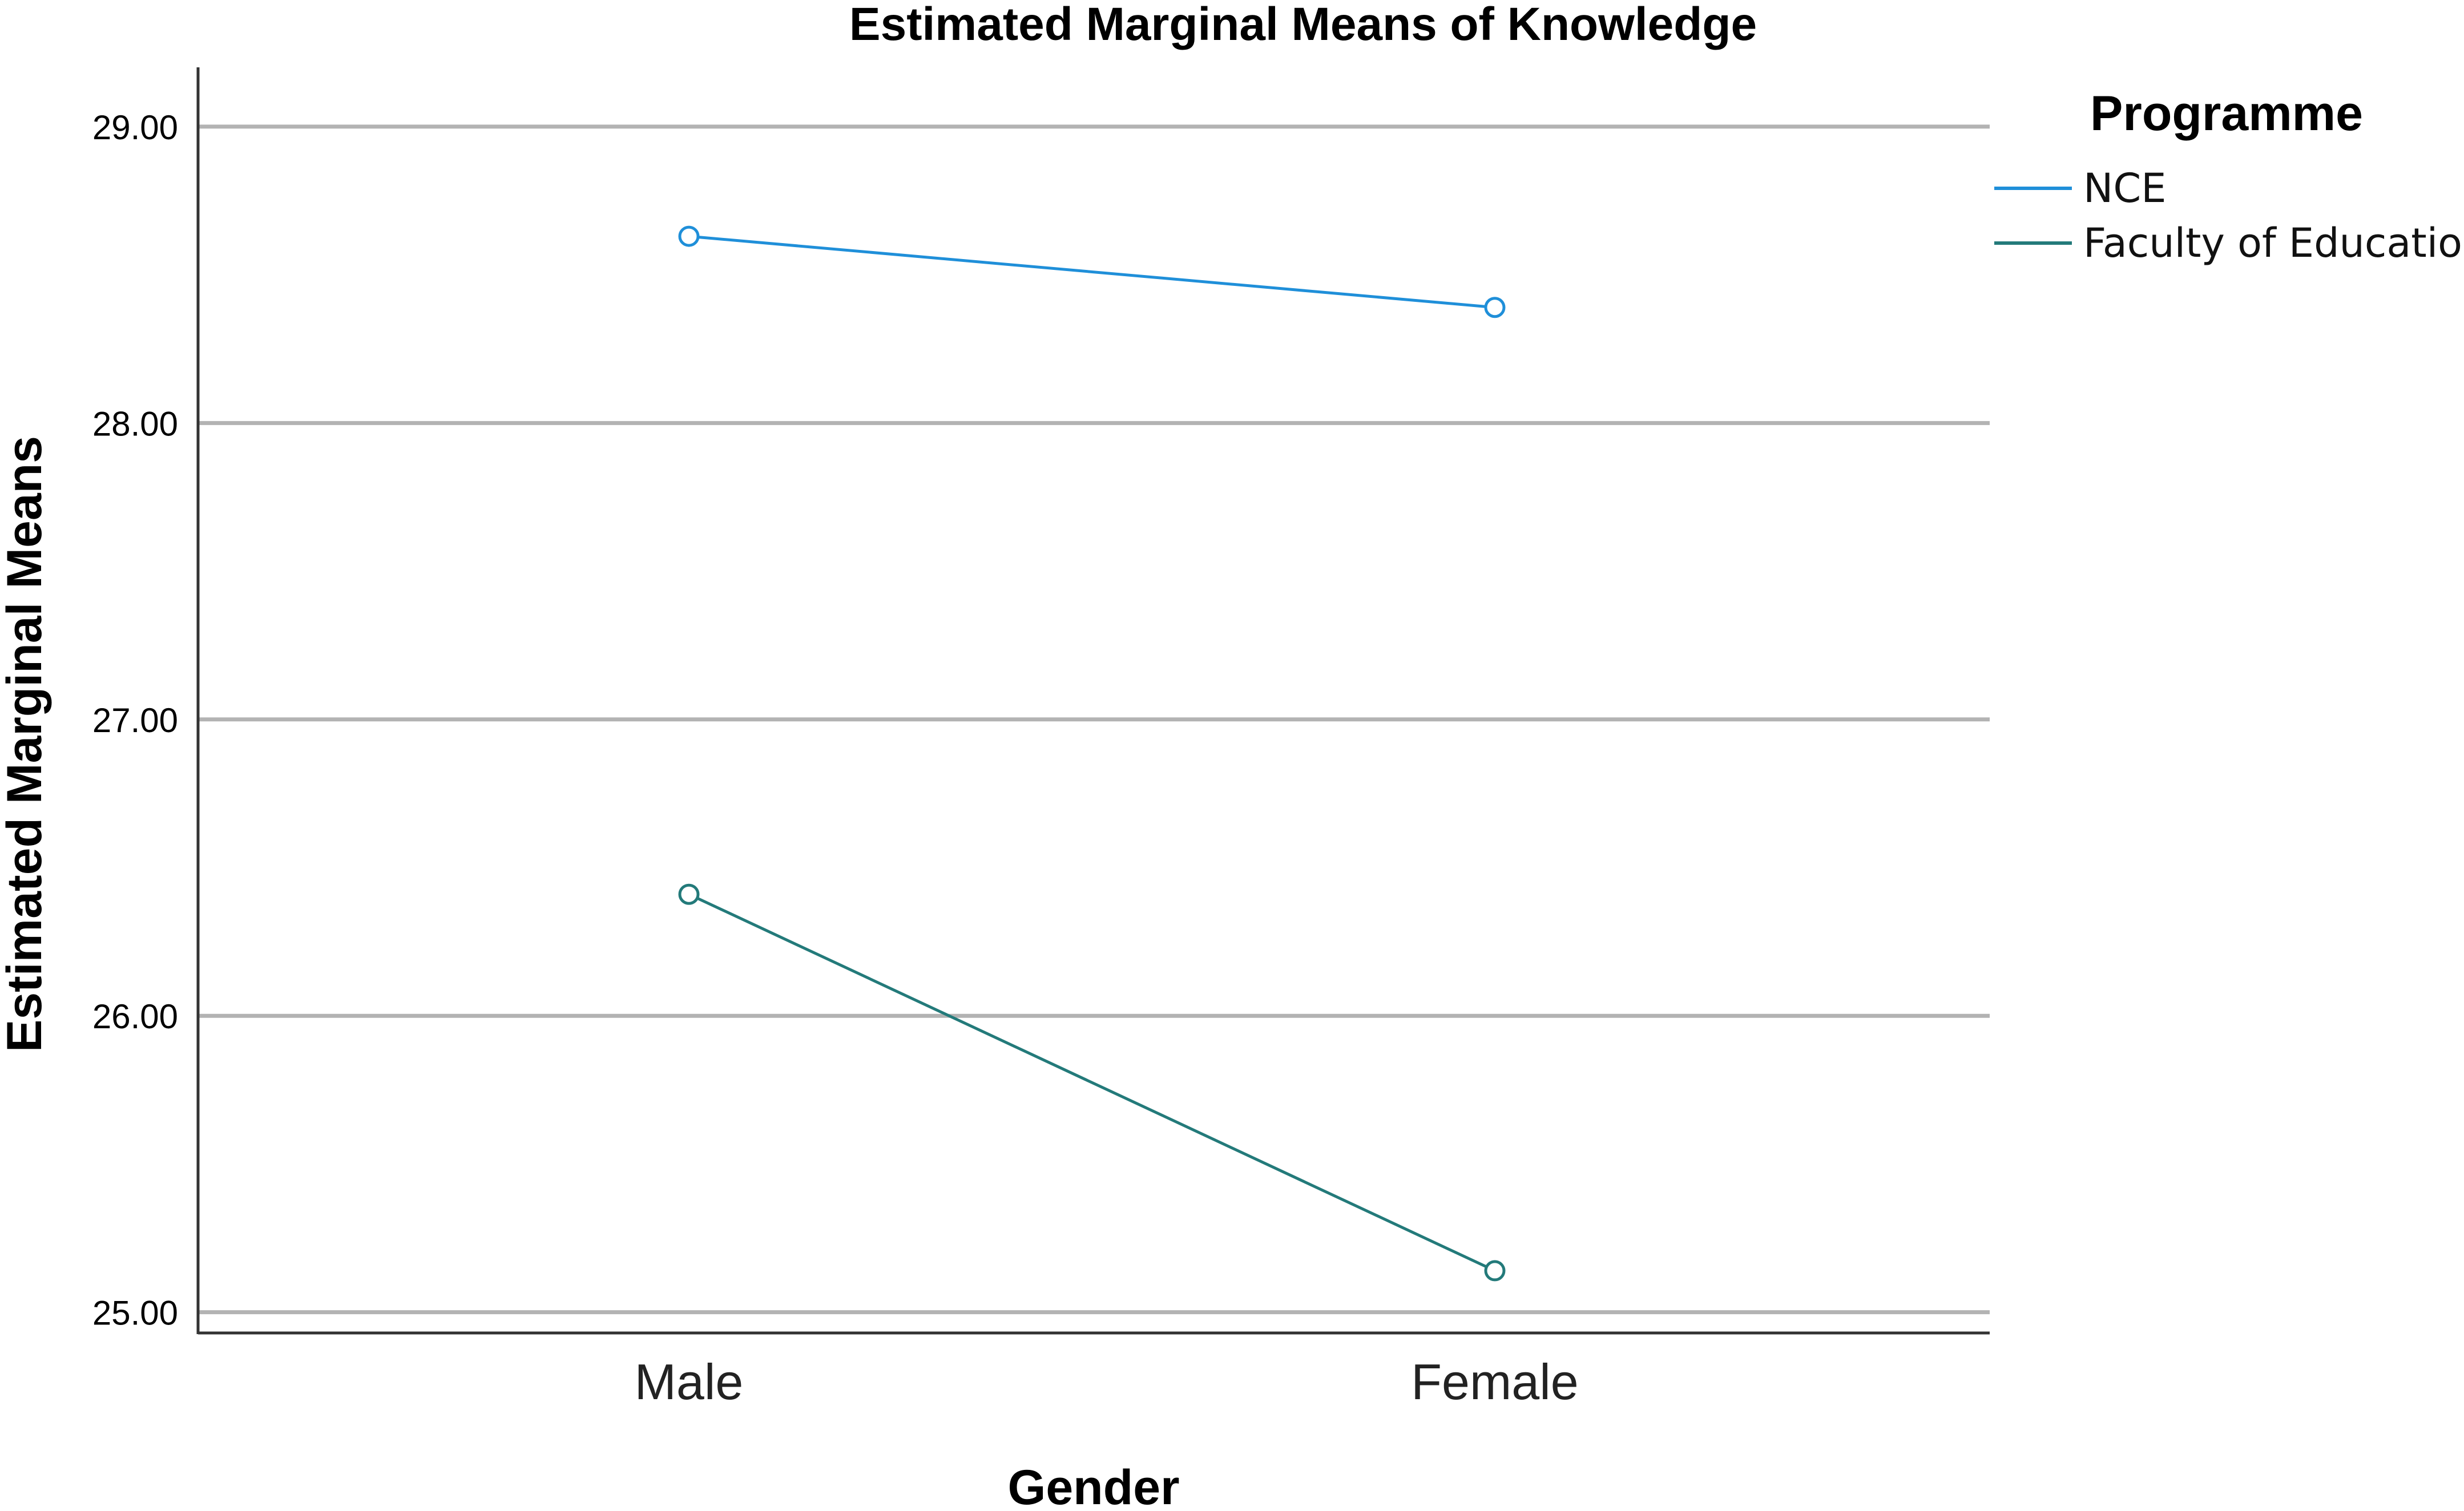  I want to click on x-tick-label: Male, so click(689, 1382).